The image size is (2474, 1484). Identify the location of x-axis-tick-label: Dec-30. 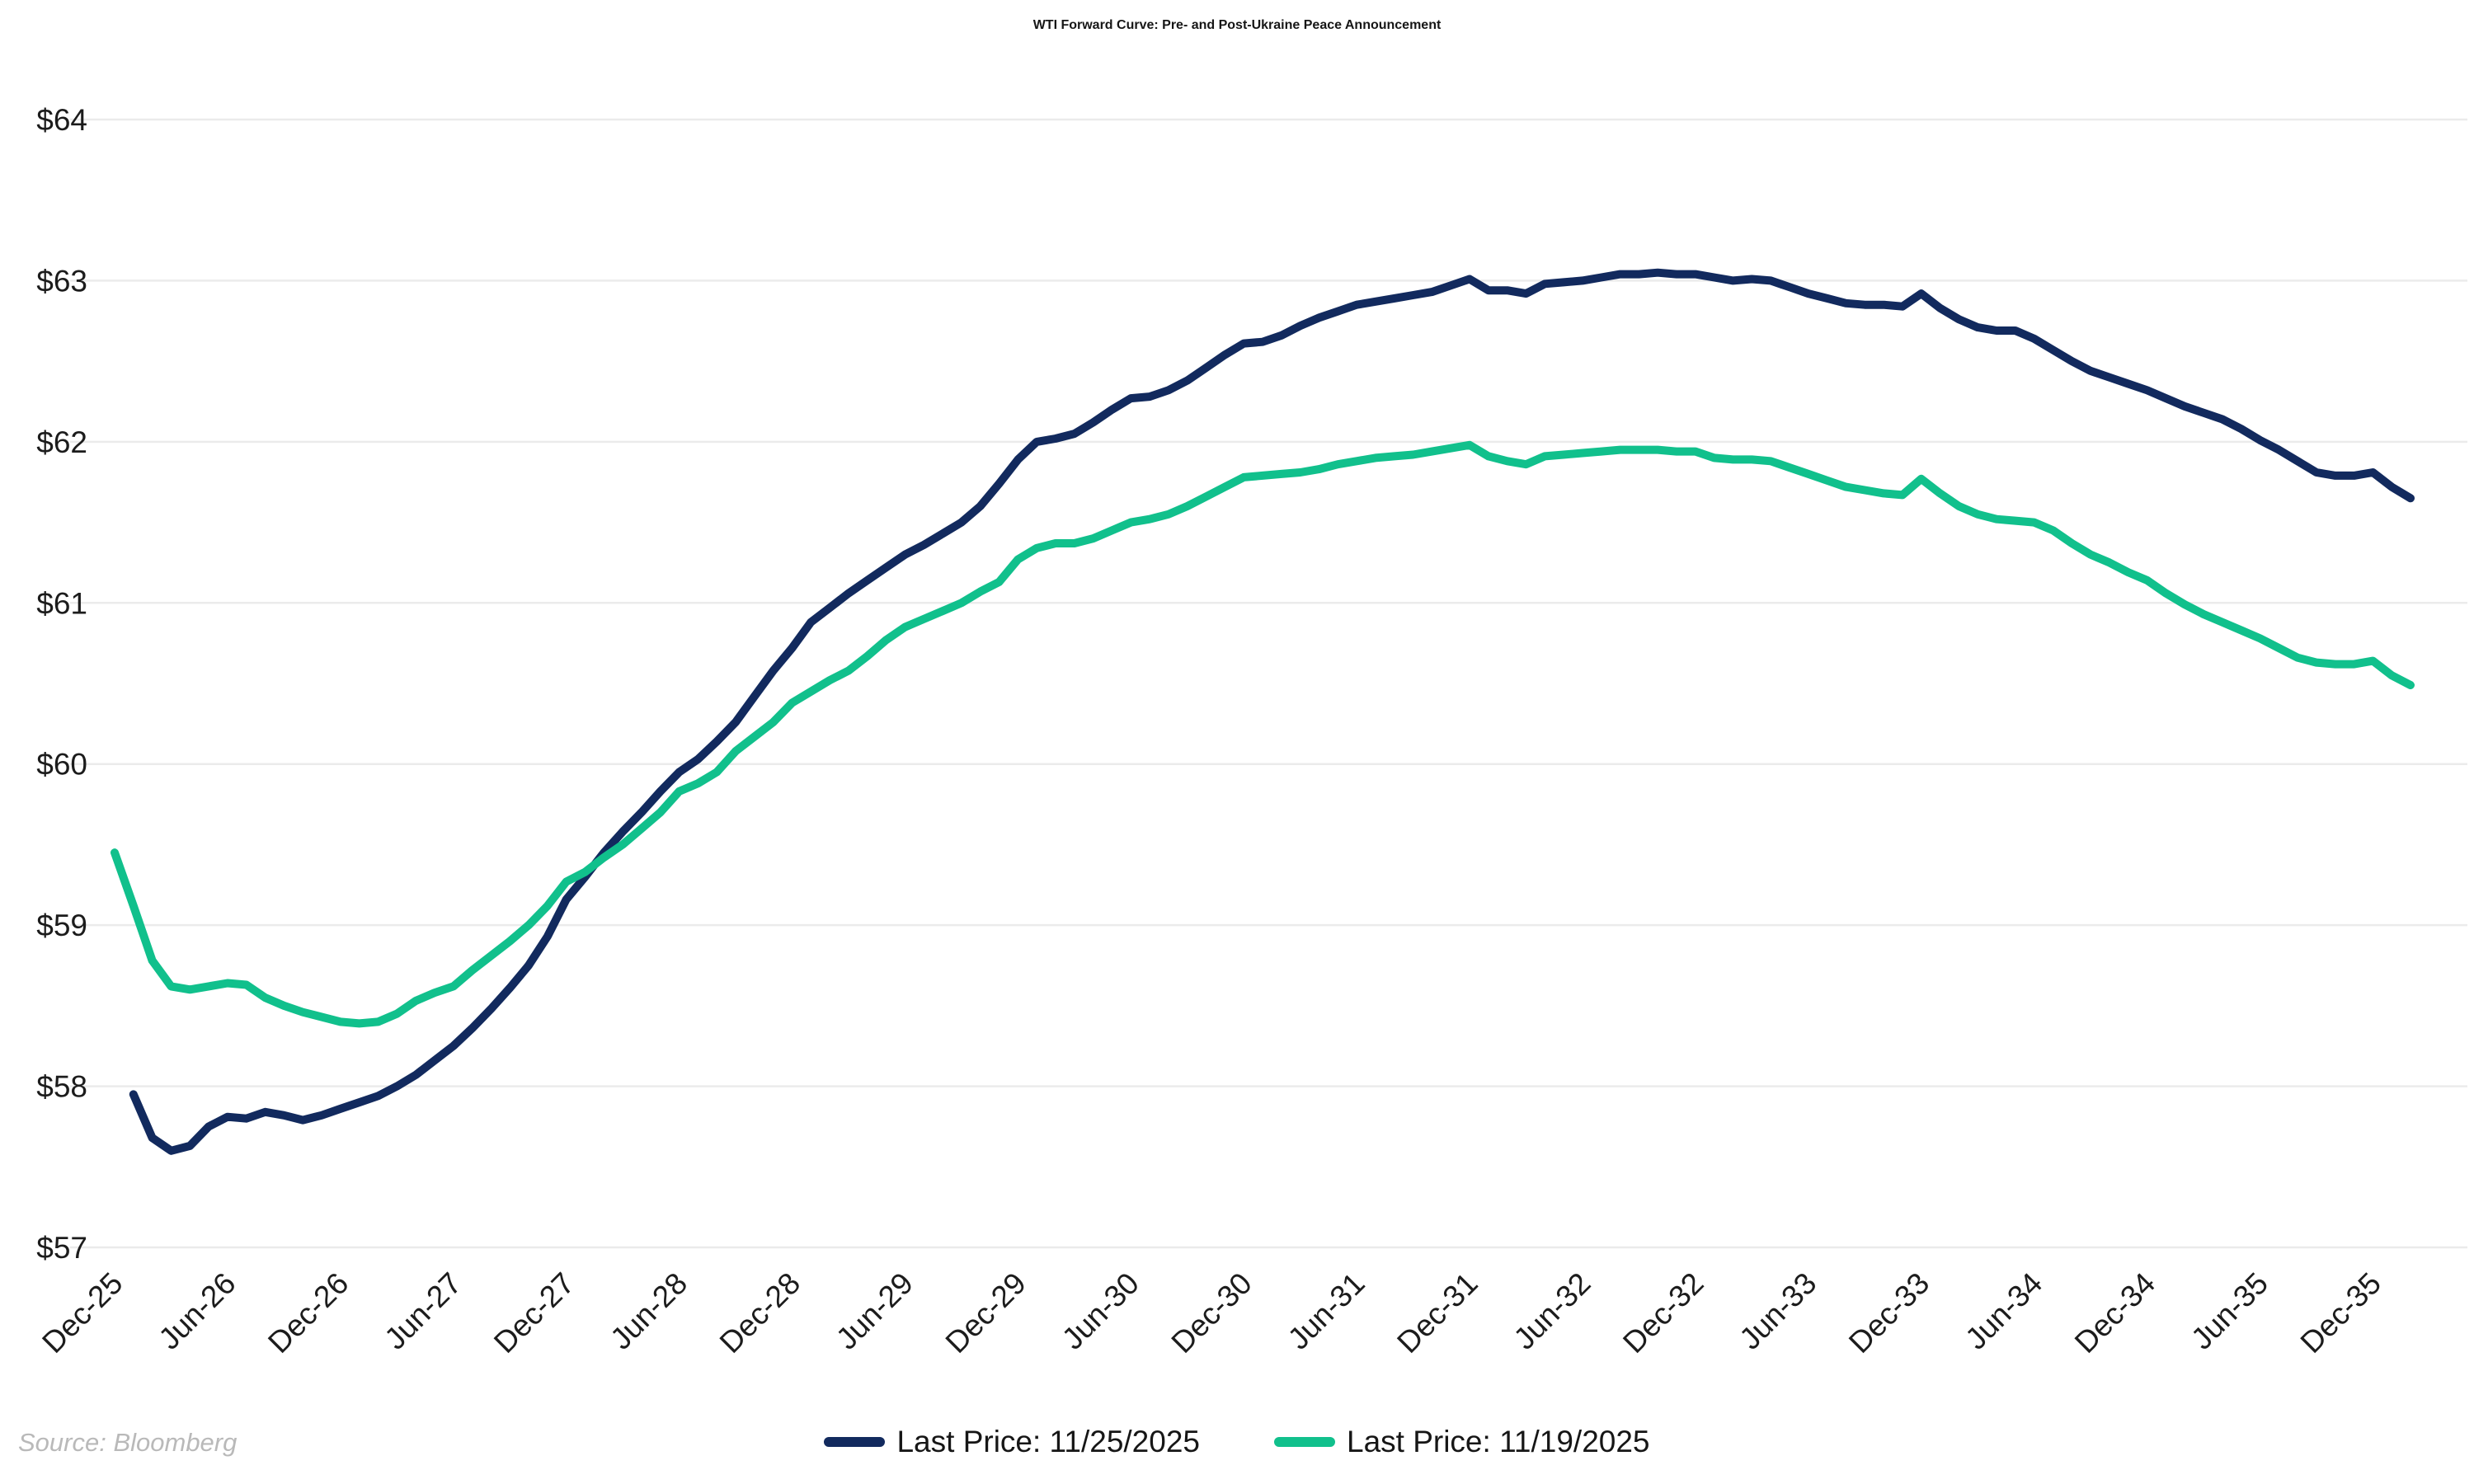
(1211, 1313).